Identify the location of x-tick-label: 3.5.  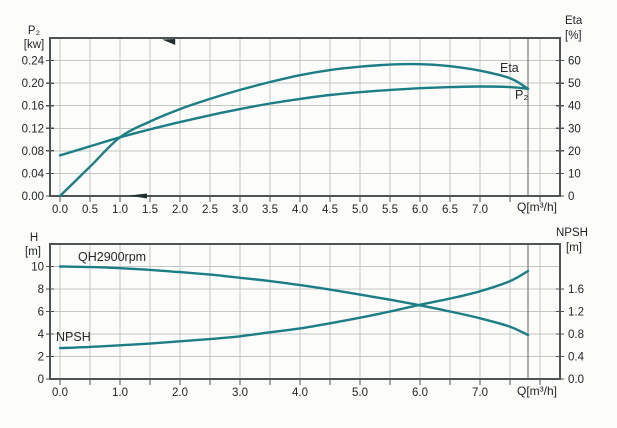
(270, 210).